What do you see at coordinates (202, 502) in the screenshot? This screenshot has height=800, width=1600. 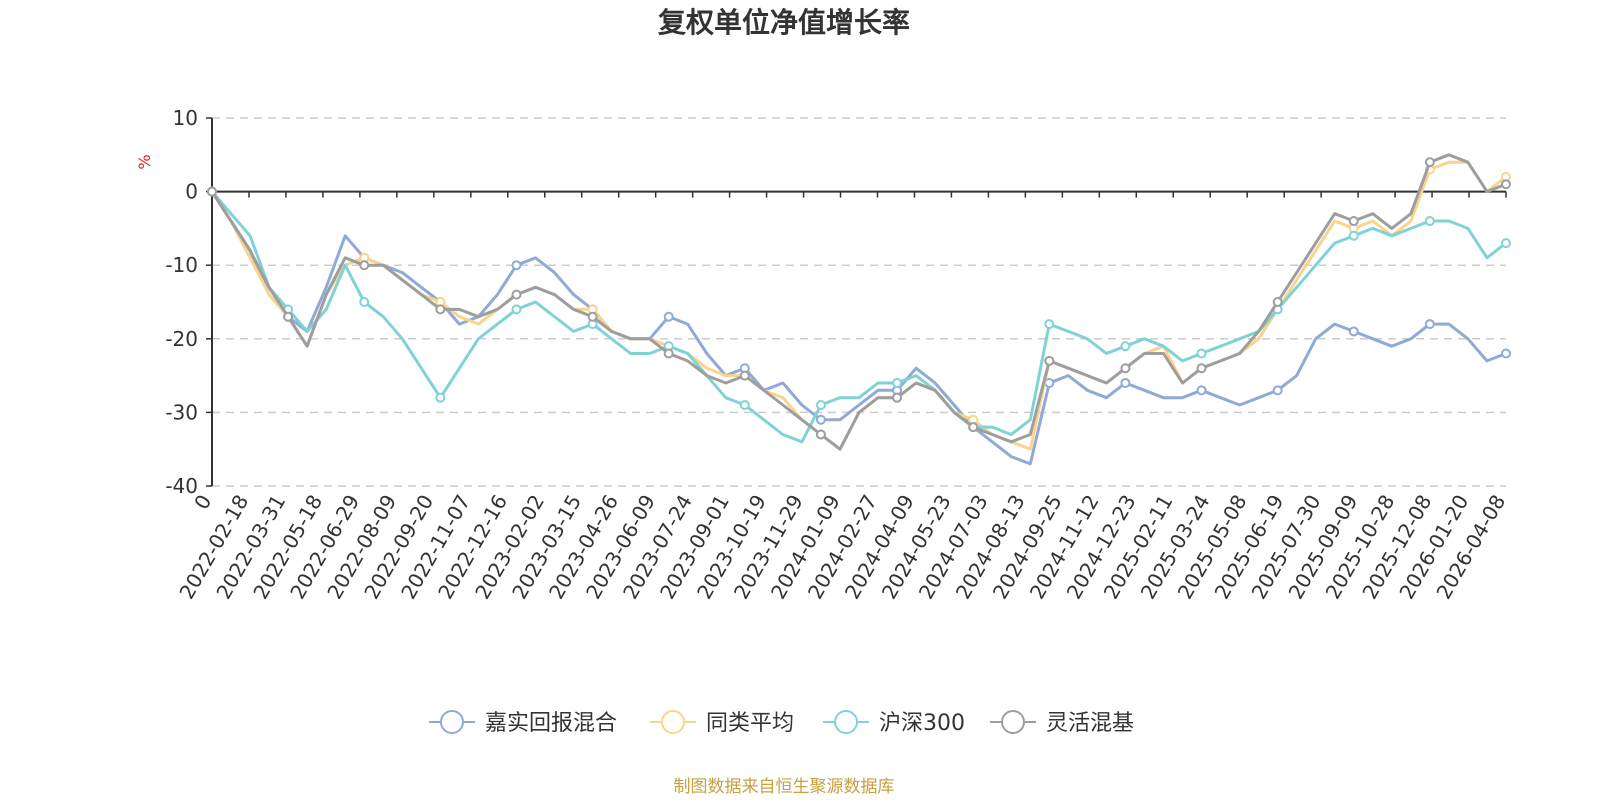 I see `x-tick-label: 0` at bounding box center [202, 502].